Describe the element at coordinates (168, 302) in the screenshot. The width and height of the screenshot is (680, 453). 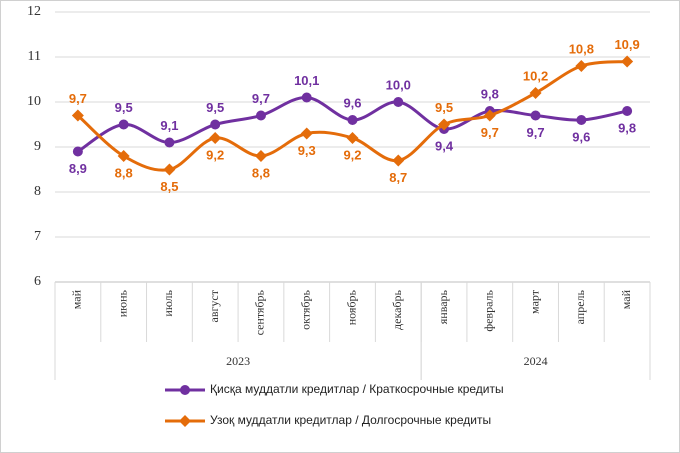
I see `x-tick-label: июль` at that location.